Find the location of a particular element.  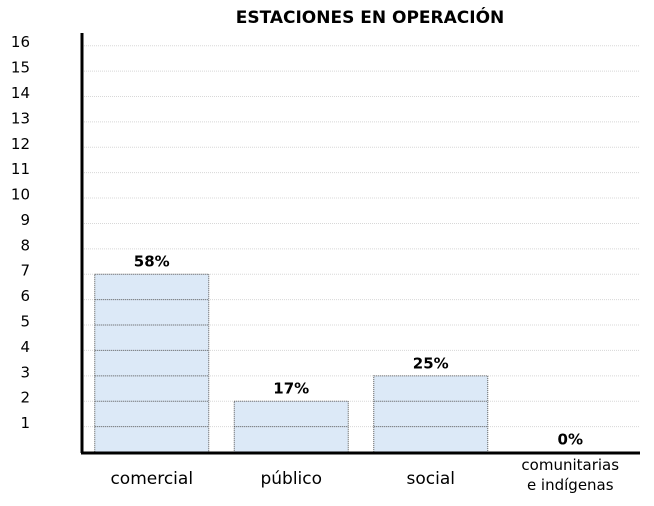

y-tick-label: 12 is located at coordinates (20, 144).